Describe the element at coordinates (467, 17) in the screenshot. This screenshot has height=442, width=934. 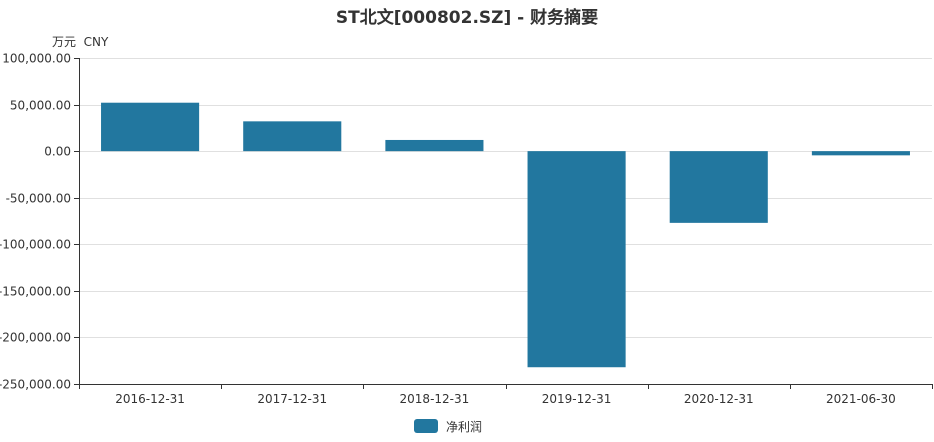
I see `chart-title: ST北文[000802.SZ] - 财务摘要` at that location.